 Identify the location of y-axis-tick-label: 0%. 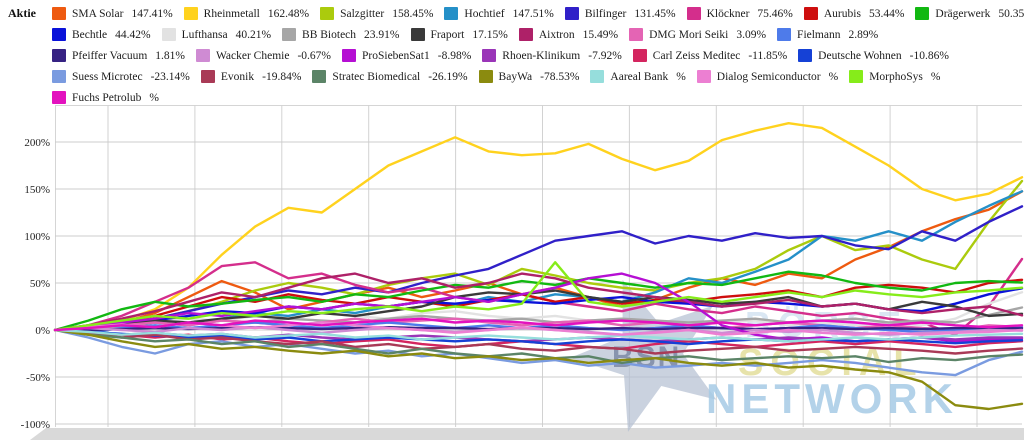
(42, 331).